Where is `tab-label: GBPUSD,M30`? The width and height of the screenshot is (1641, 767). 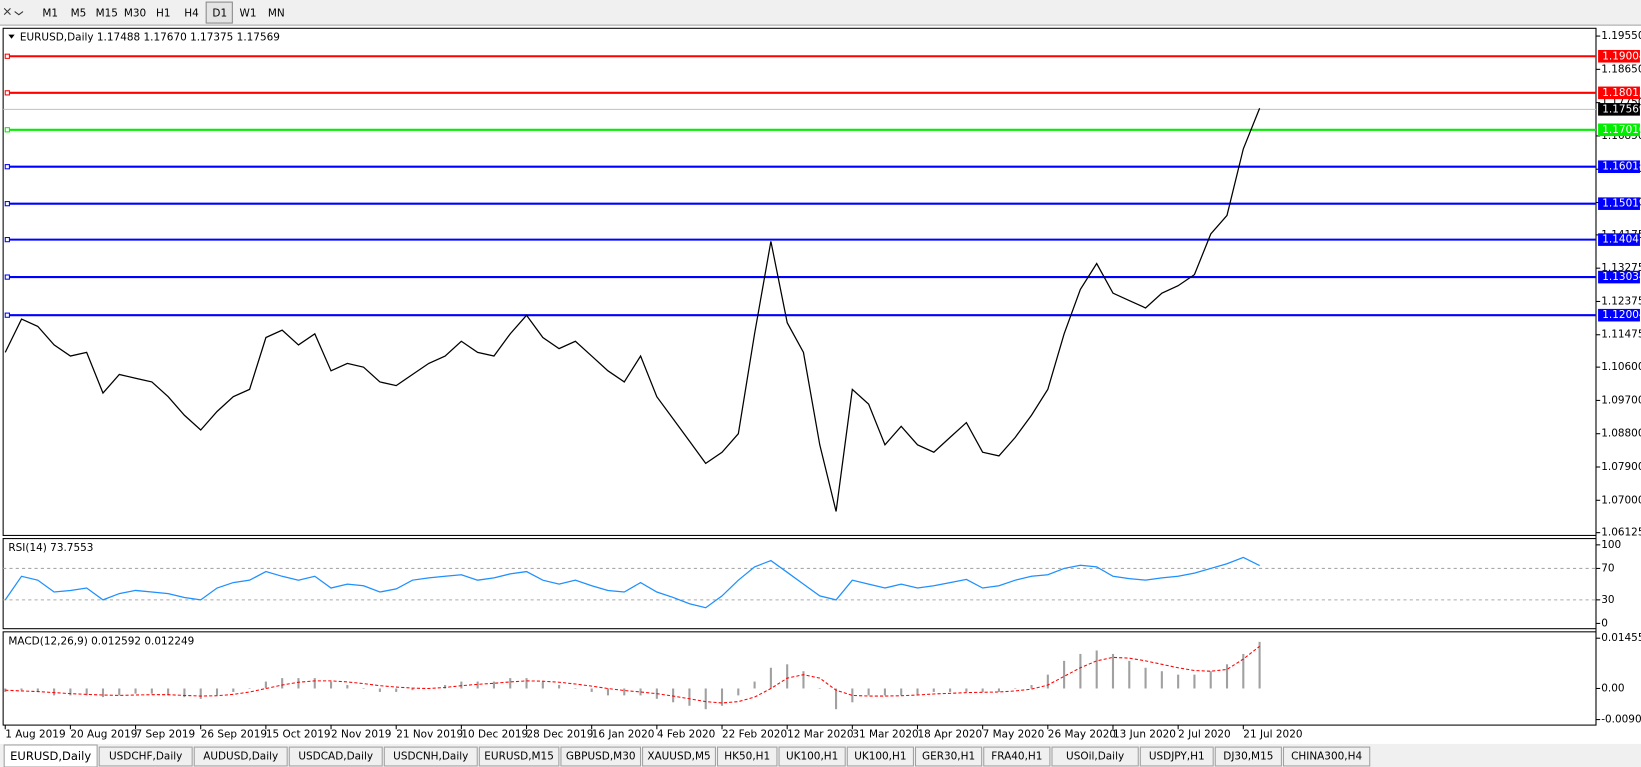 tab-label: GBPUSD,M30 is located at coordinates (601, 757).